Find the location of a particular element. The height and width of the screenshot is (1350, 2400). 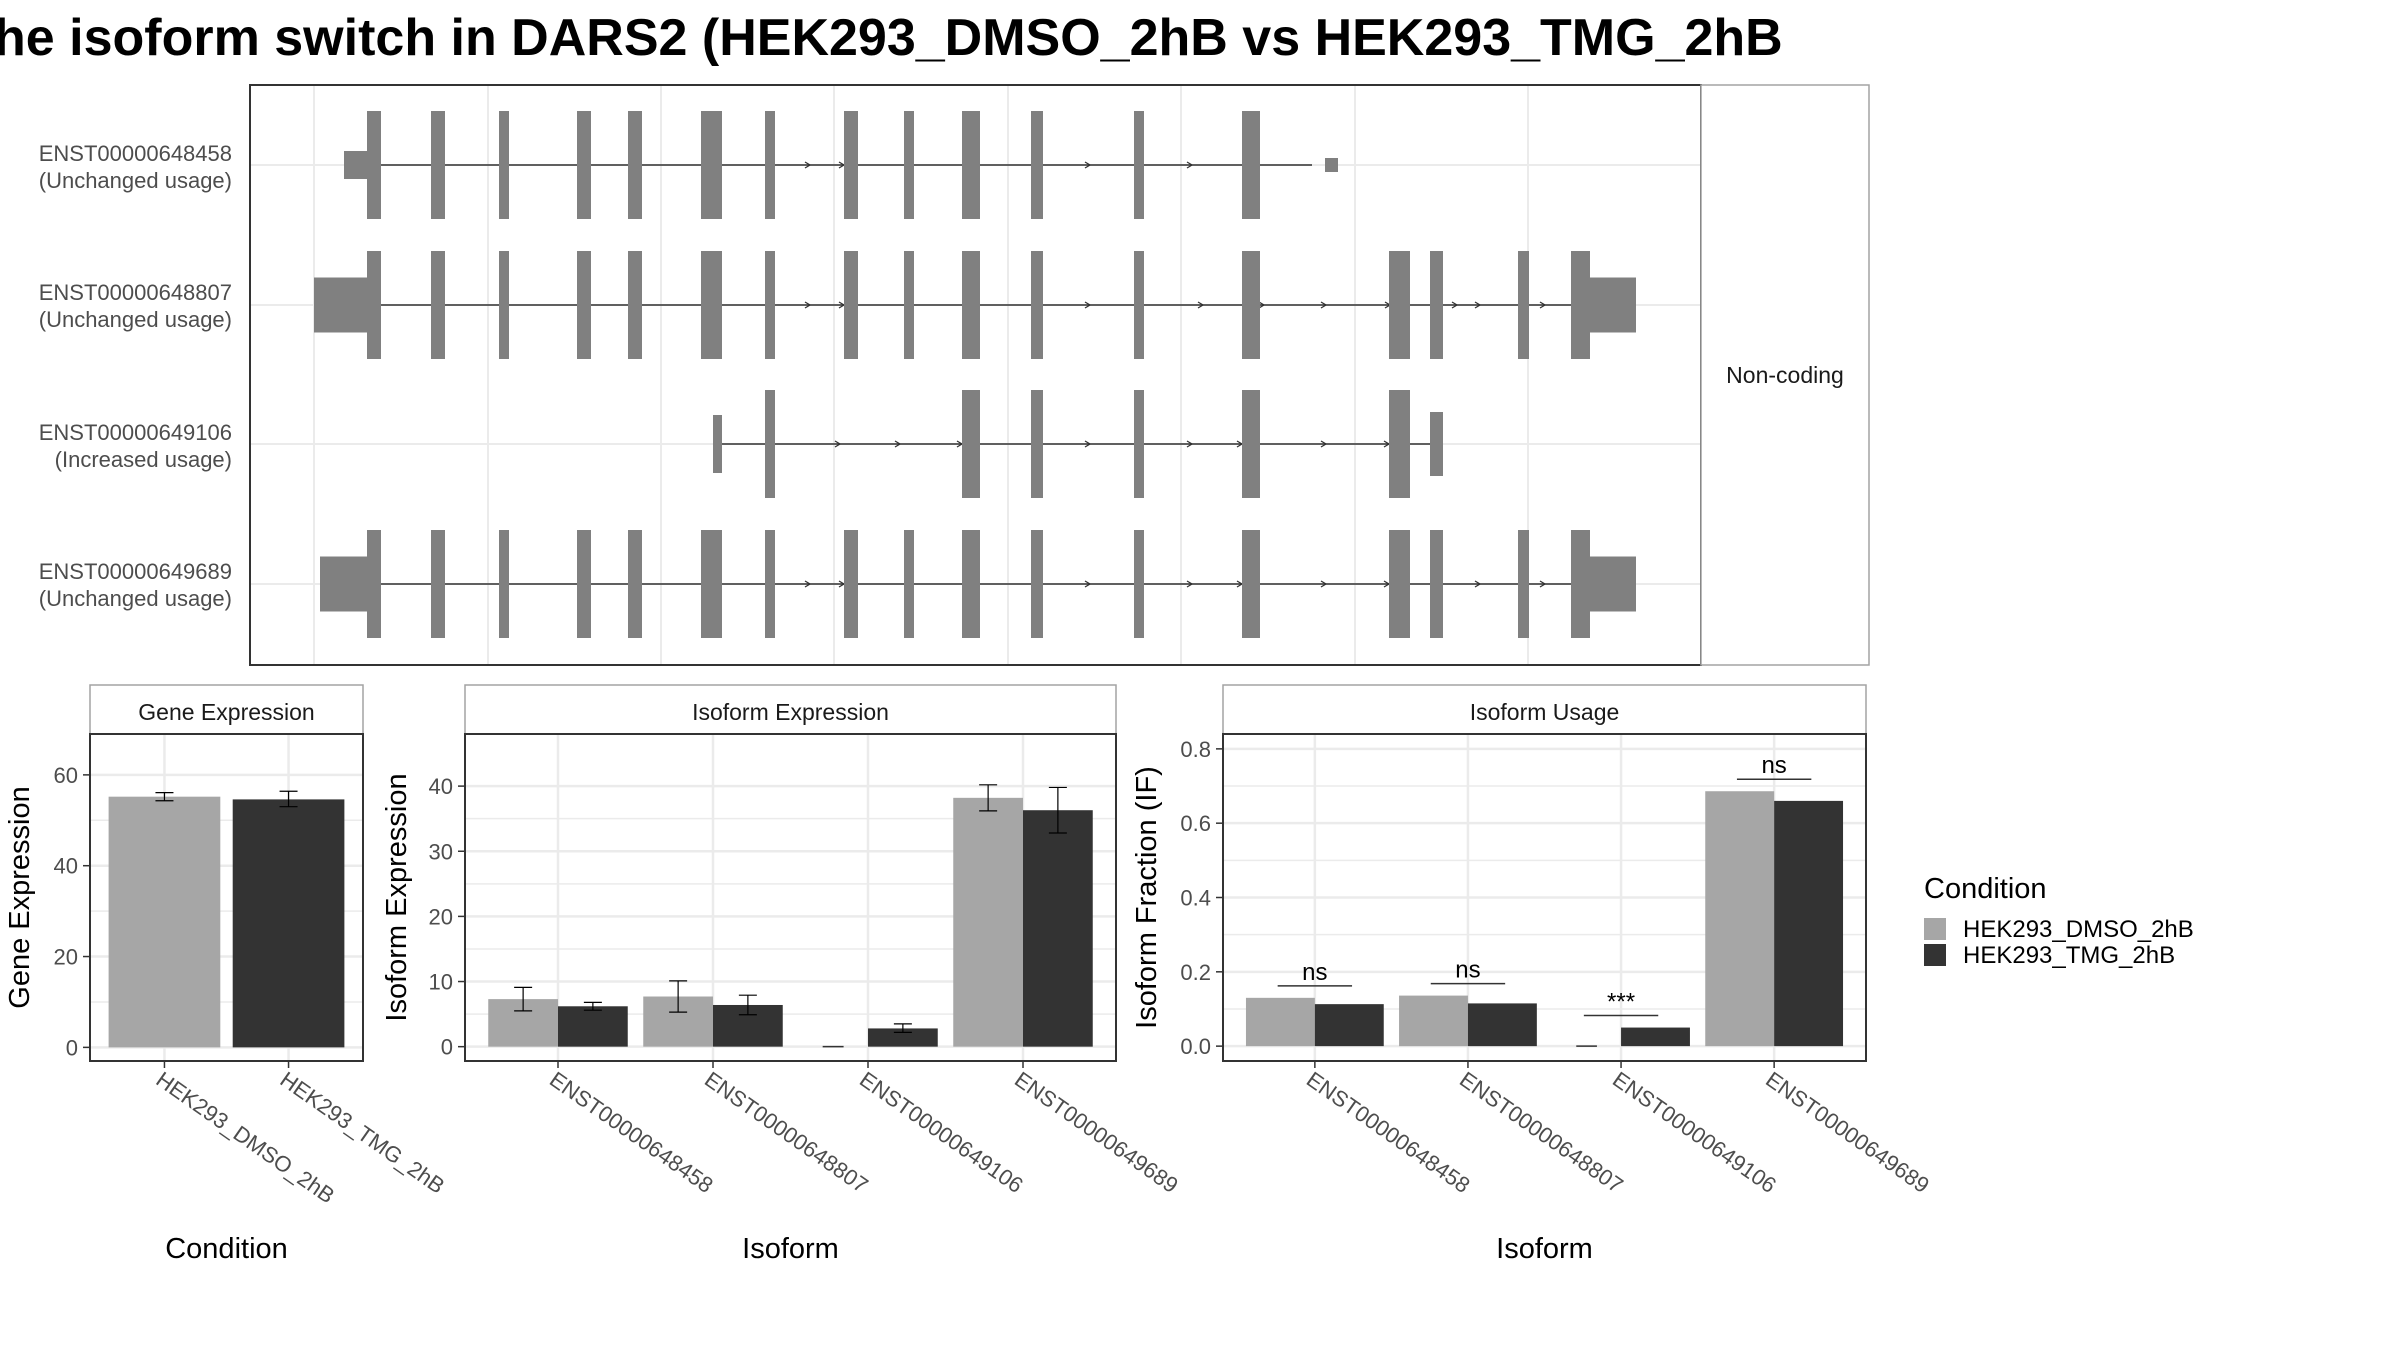

x-tick-label: ENST00000648807 is located at coordinates (1541, 1132).